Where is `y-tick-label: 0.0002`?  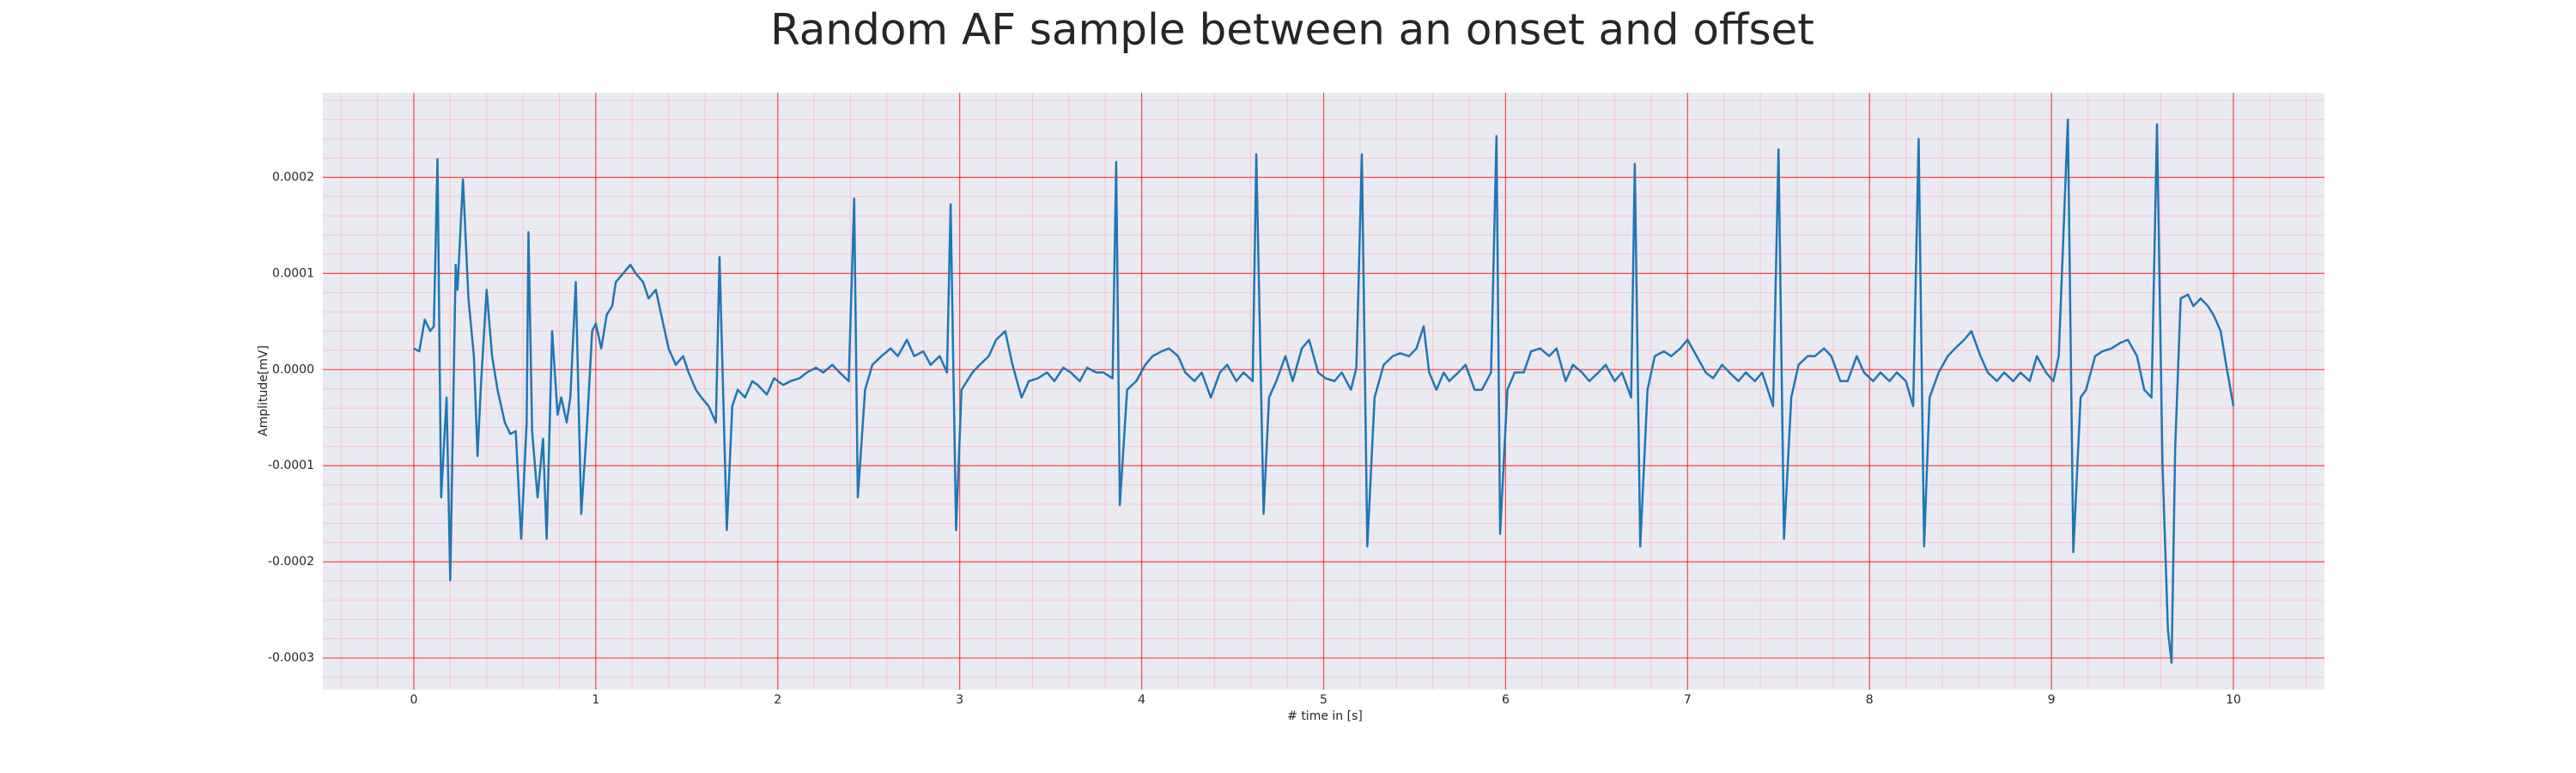 y-tick-label: 0.0002 is located at coordinates (293, 177).